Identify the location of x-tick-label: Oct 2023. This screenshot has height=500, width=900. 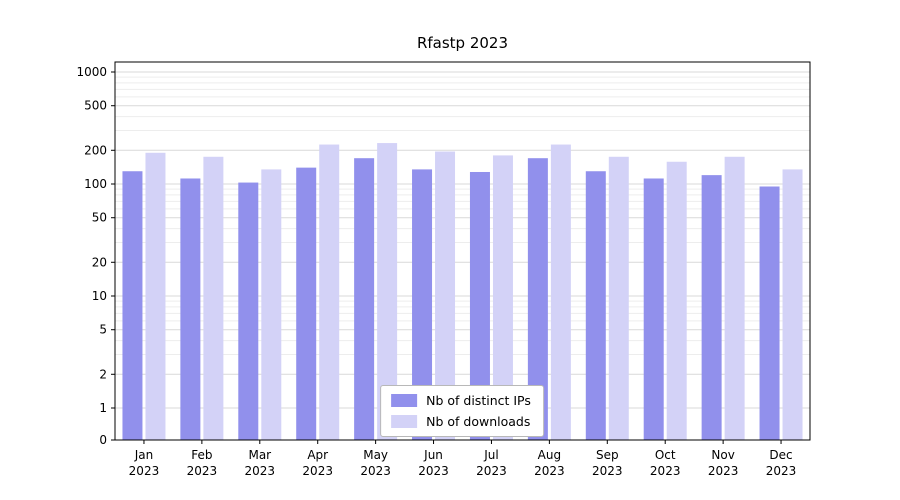
(665, 463).